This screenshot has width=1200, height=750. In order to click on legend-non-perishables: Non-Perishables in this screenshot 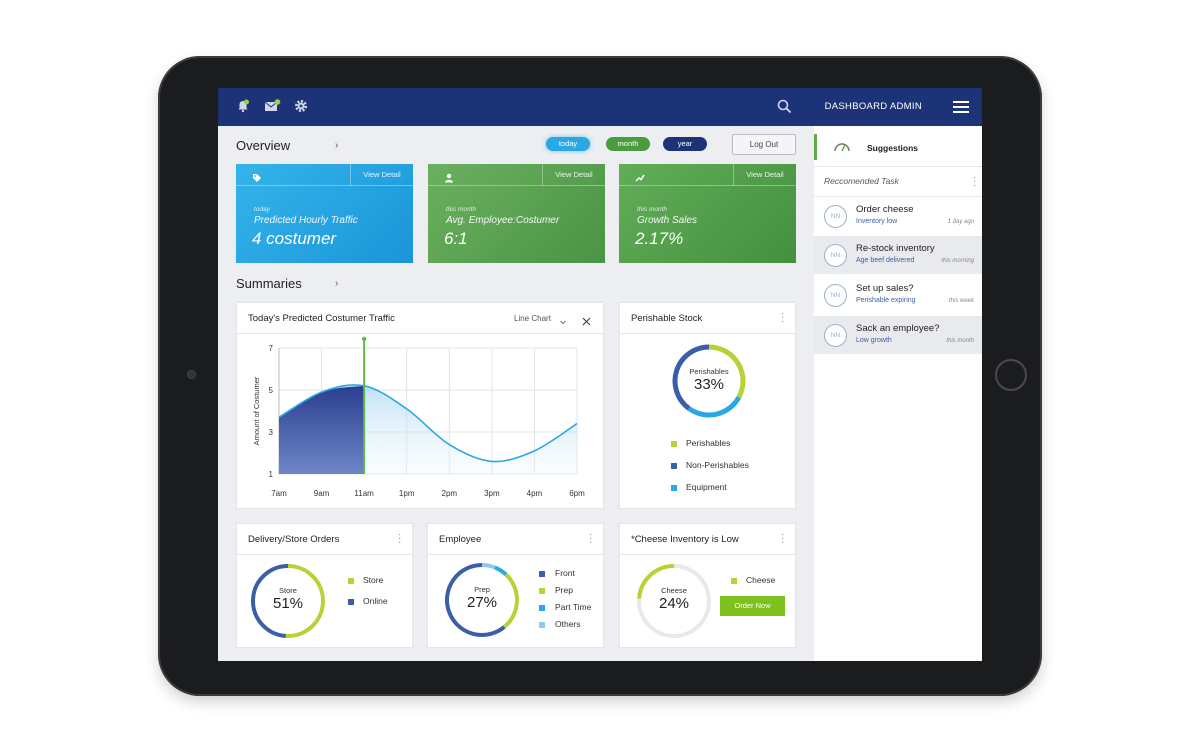, I will do `click(717, 465)`.